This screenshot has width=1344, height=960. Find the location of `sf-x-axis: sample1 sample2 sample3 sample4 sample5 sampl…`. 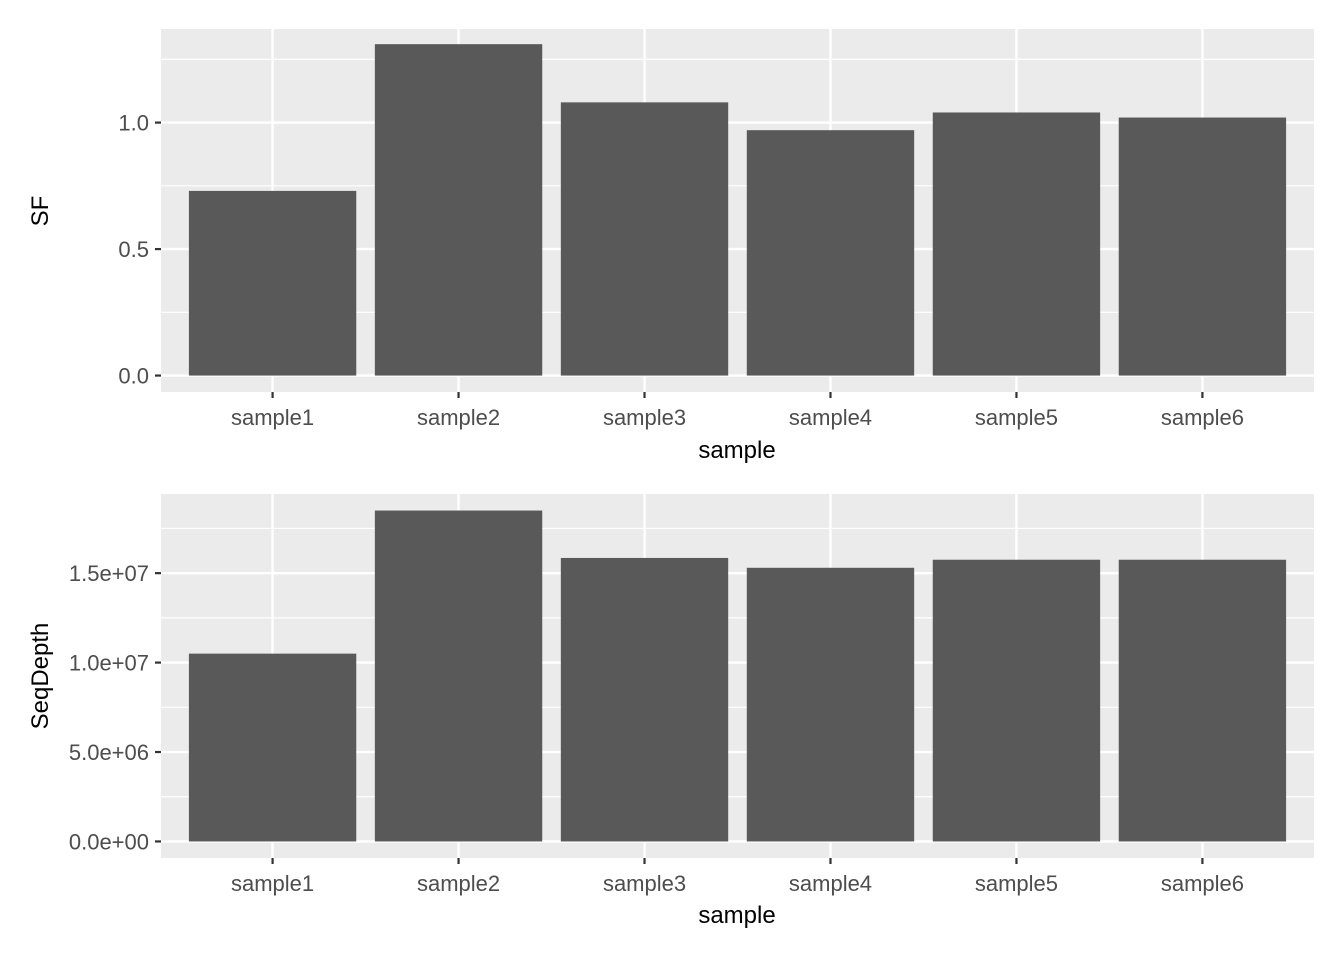

sf-x-axis: sample1 sample2 sample3 sample4 sample5 sampl… is located at coordinates (737, 411).